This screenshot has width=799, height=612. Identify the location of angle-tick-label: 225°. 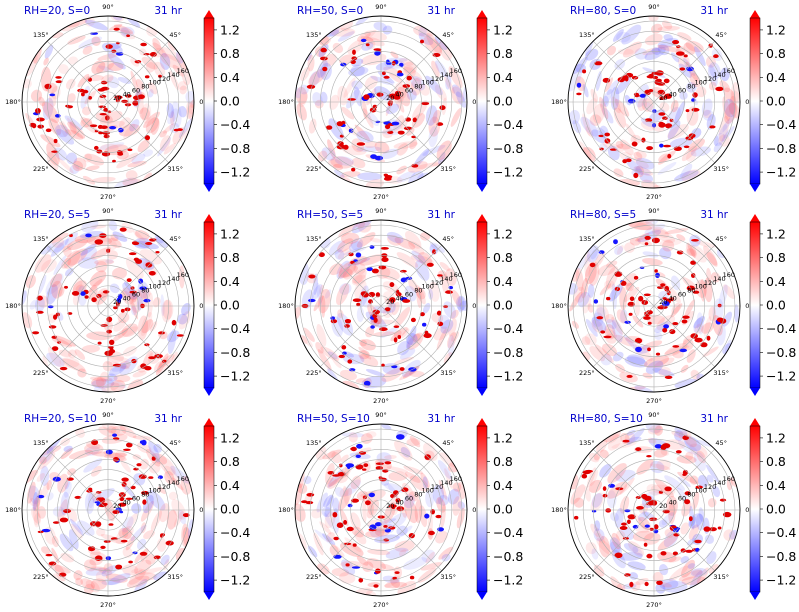
(41, 577).